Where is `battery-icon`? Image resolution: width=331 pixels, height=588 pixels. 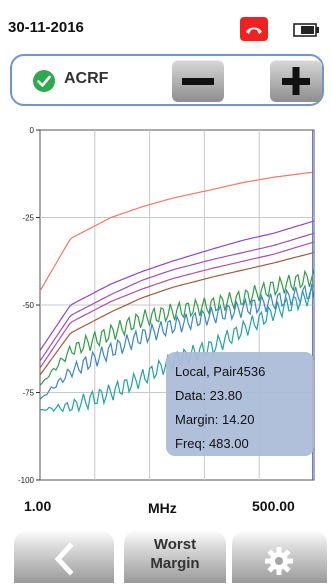
battery-icon is located at coordinates (307, 32).